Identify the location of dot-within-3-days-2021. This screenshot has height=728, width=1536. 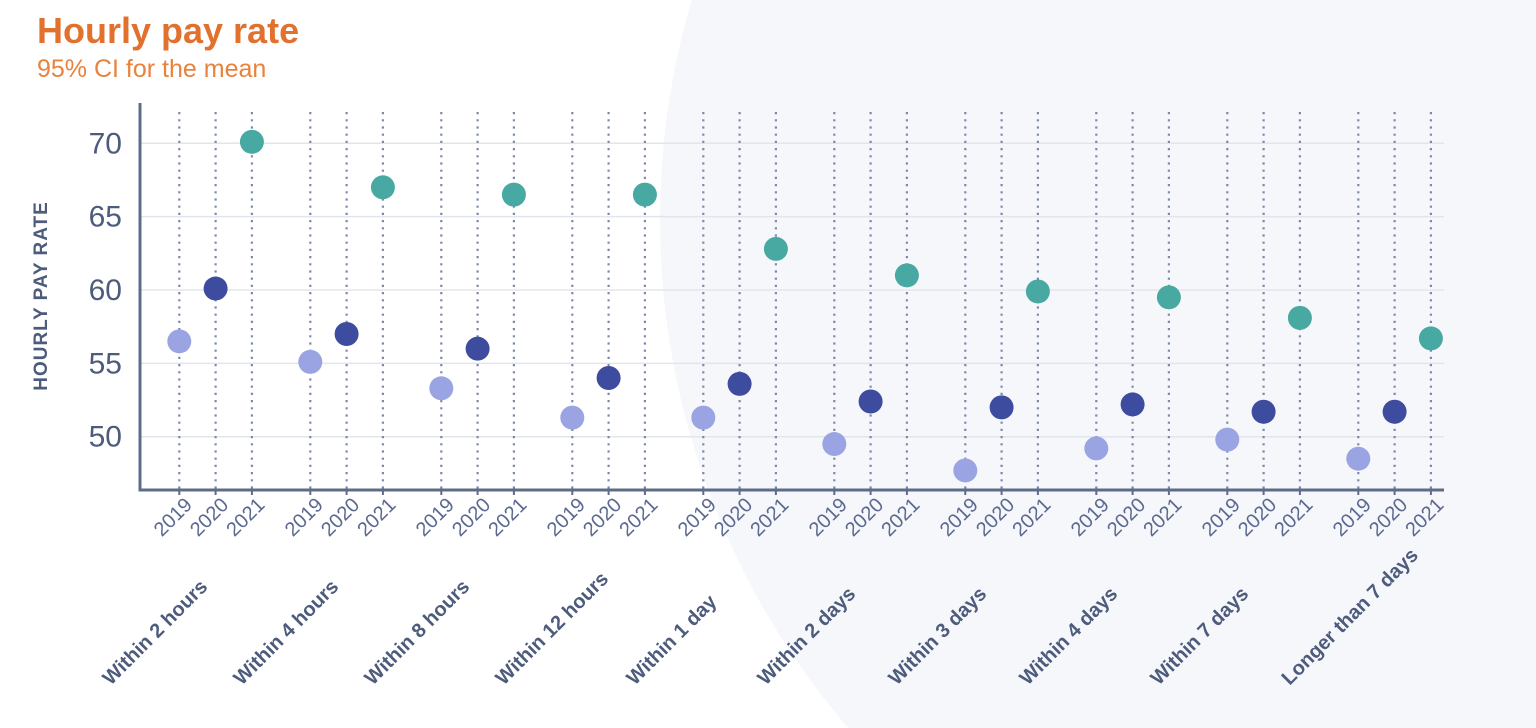
(1037, 291).